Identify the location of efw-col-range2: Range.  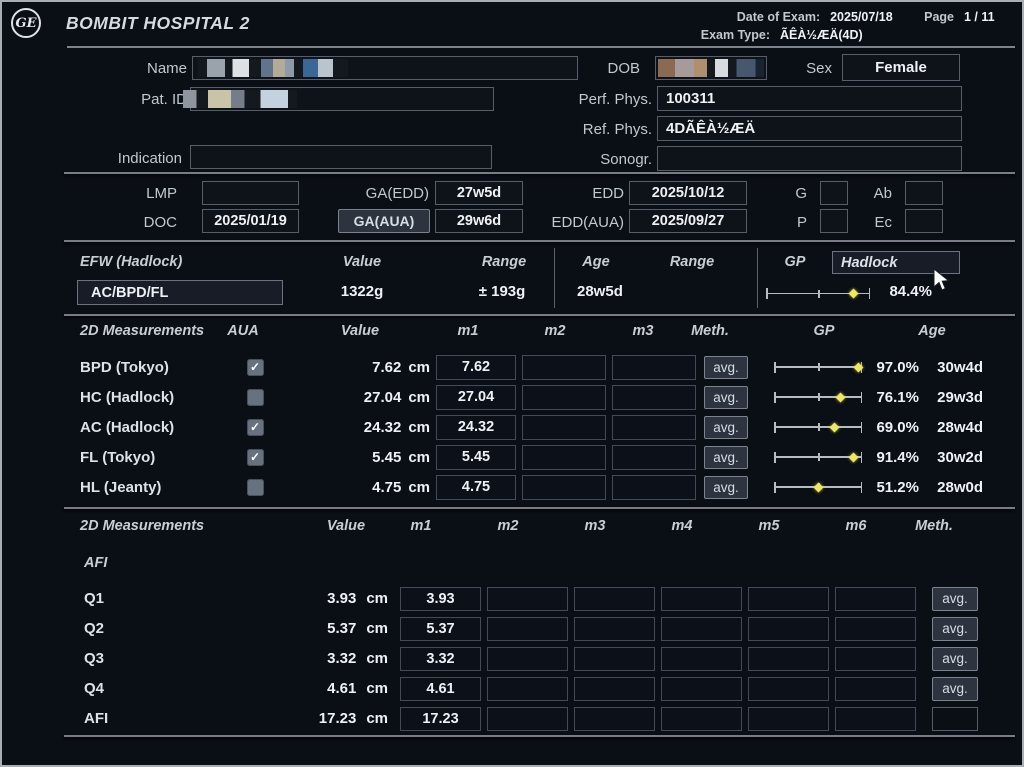
(692, 262).